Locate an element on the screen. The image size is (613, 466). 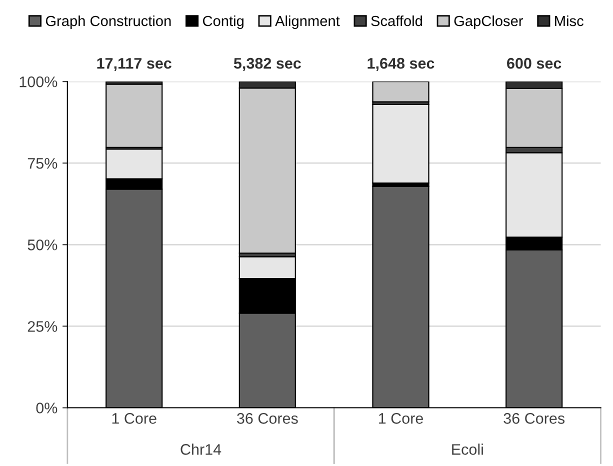
legend-label: Graph Construction is located at coordinates (108, 22).